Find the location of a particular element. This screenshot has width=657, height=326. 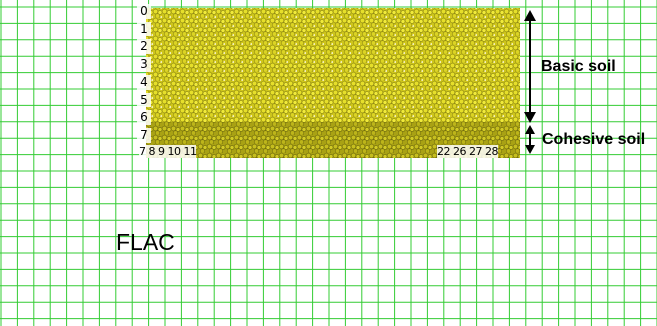

depth-tick-label: 6 is located at coordinates (144, 117).